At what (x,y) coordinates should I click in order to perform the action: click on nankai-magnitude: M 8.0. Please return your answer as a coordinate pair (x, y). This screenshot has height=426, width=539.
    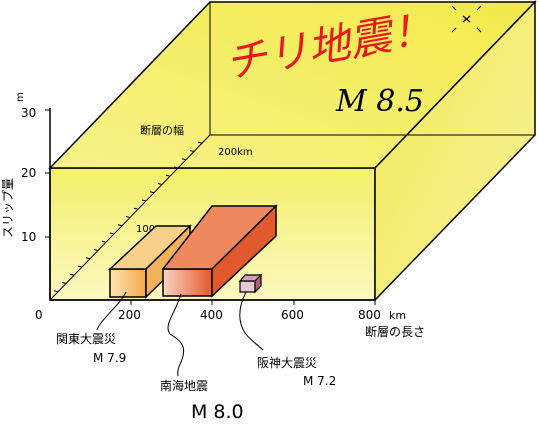
    Looking at the image, I should click on (217, 412).